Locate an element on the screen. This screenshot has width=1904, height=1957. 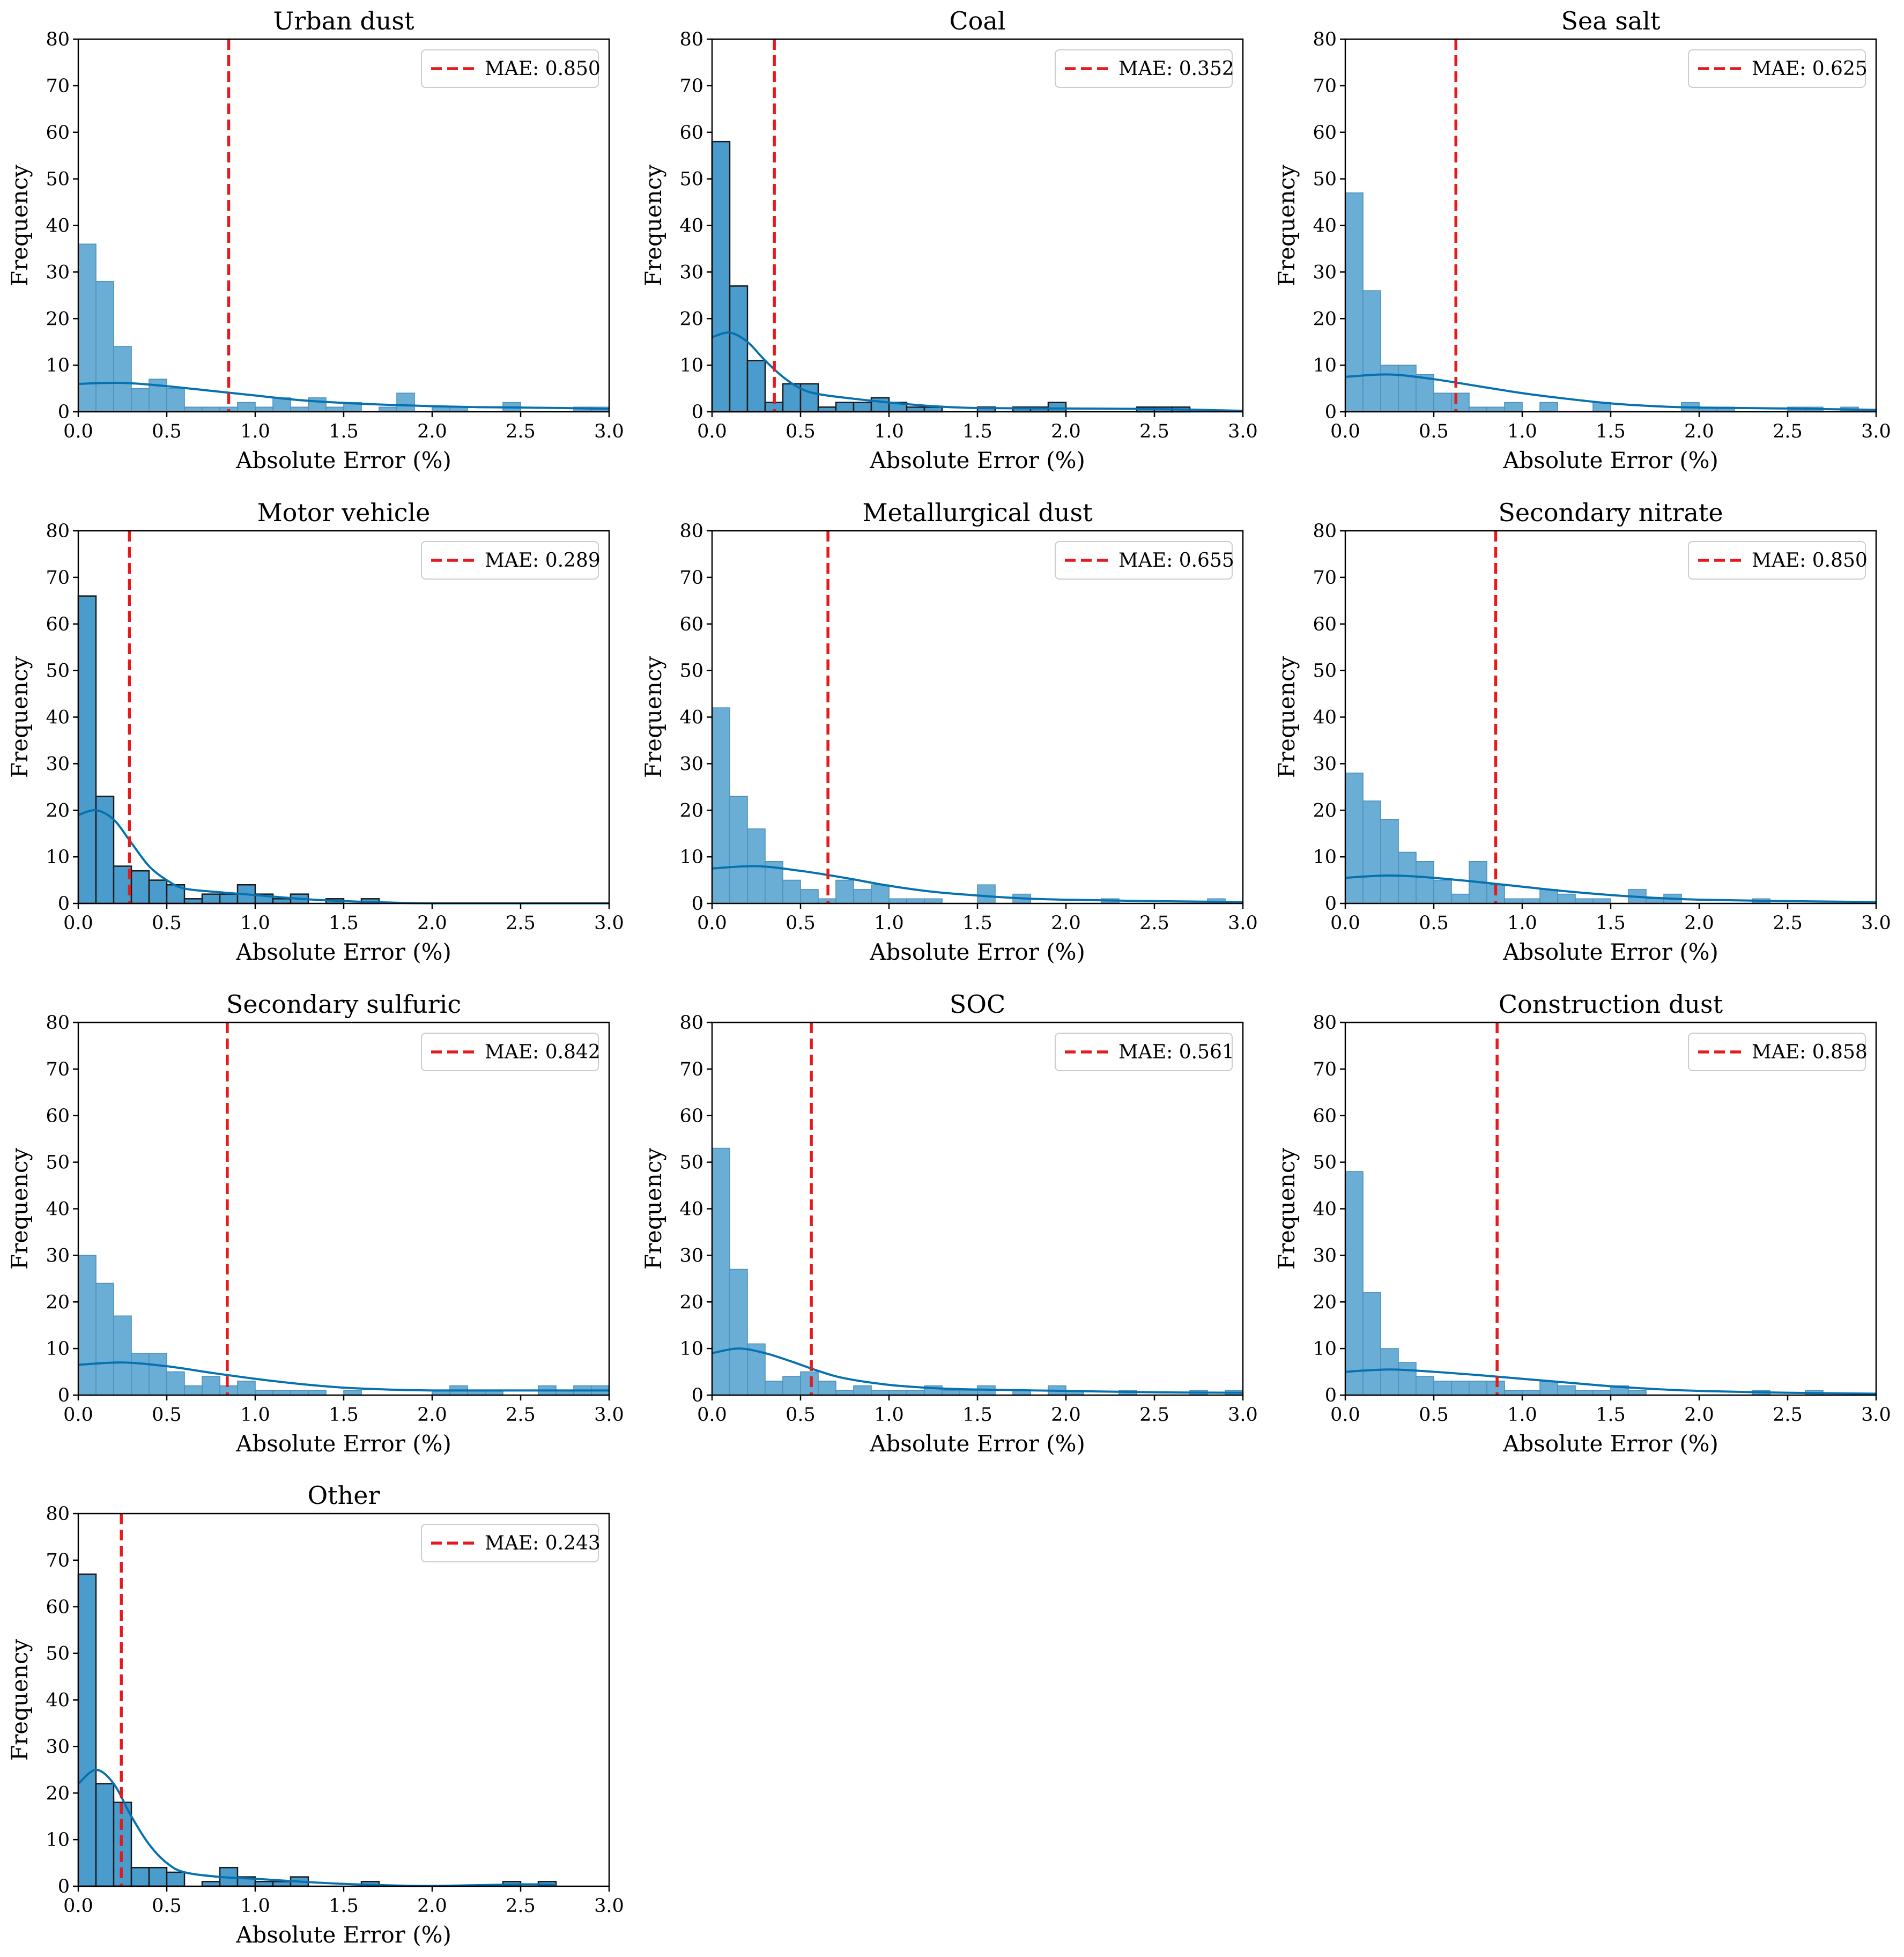
x-tick-label: 2.5 is located at coordinates (521, 1906).